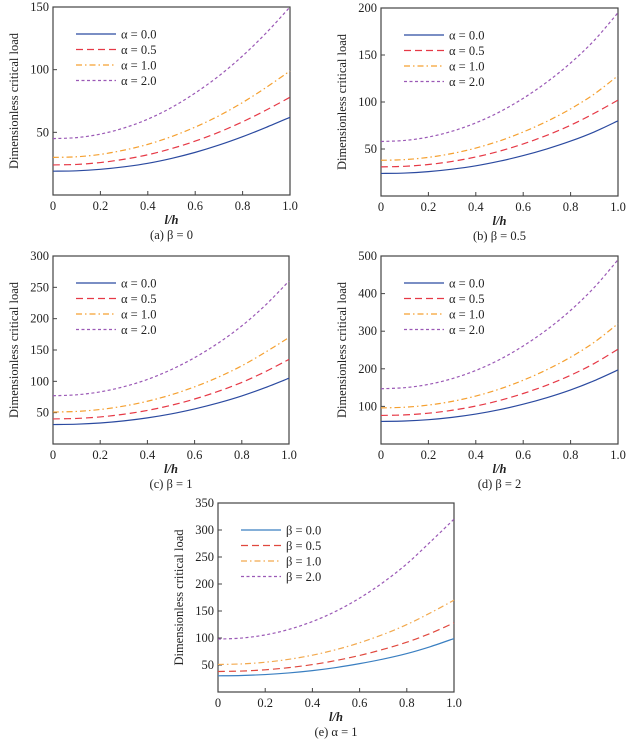 The height and width of the screenshot is (741, 633). I want to click on y-tick-label: 250, so click(39, 287).